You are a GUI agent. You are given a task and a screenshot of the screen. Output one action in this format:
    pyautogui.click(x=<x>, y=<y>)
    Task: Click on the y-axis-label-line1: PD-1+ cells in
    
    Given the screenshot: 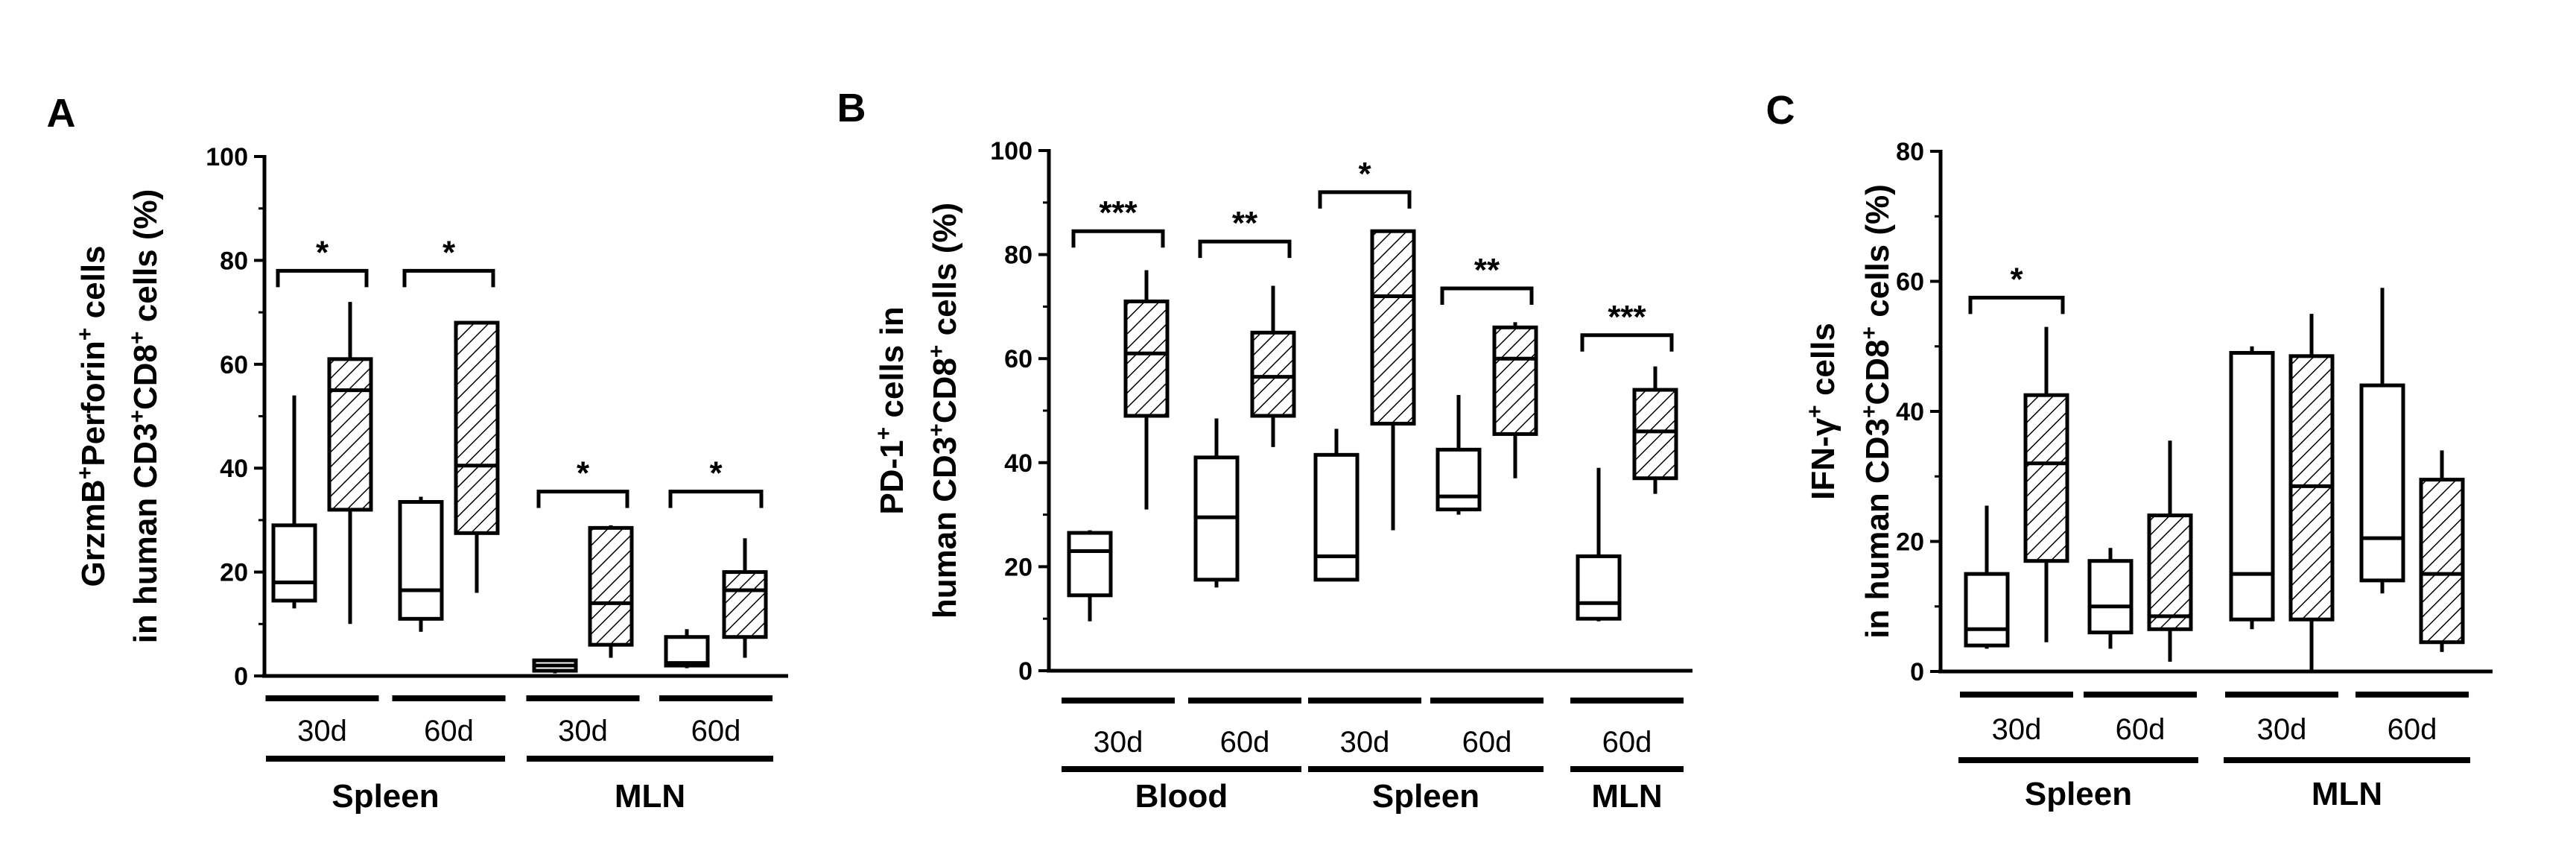 What is the action you would take?
    pyautogui.click(x=892, y=410)
    